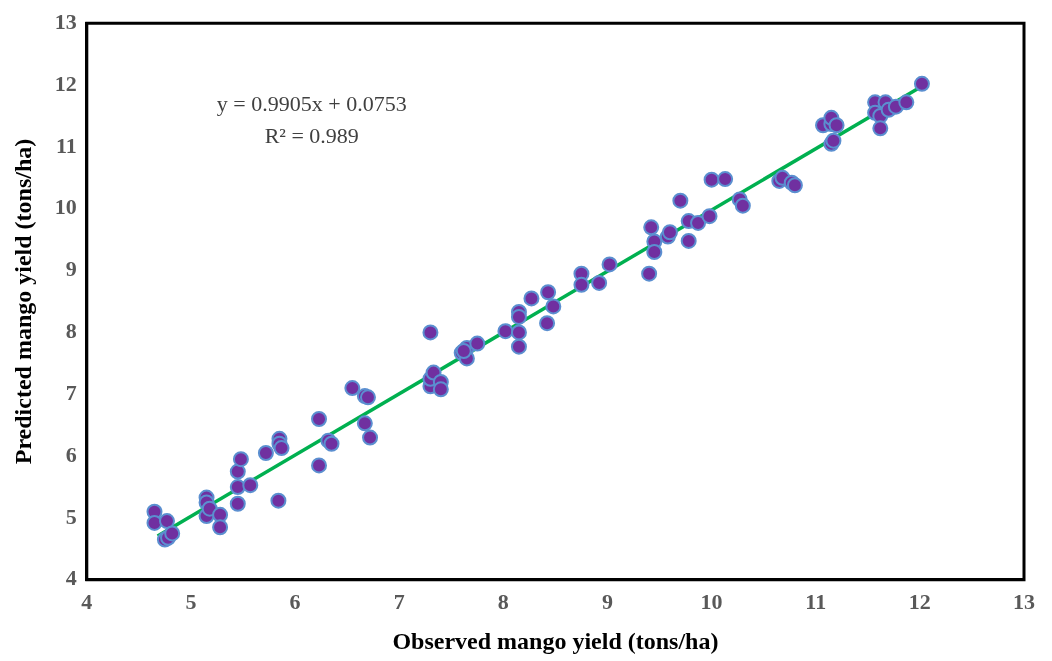 The image size is (1052, 661). Describe the element at coordinates (71, 578) in the screenshot. I see `y-tick-label: 4` at that location.